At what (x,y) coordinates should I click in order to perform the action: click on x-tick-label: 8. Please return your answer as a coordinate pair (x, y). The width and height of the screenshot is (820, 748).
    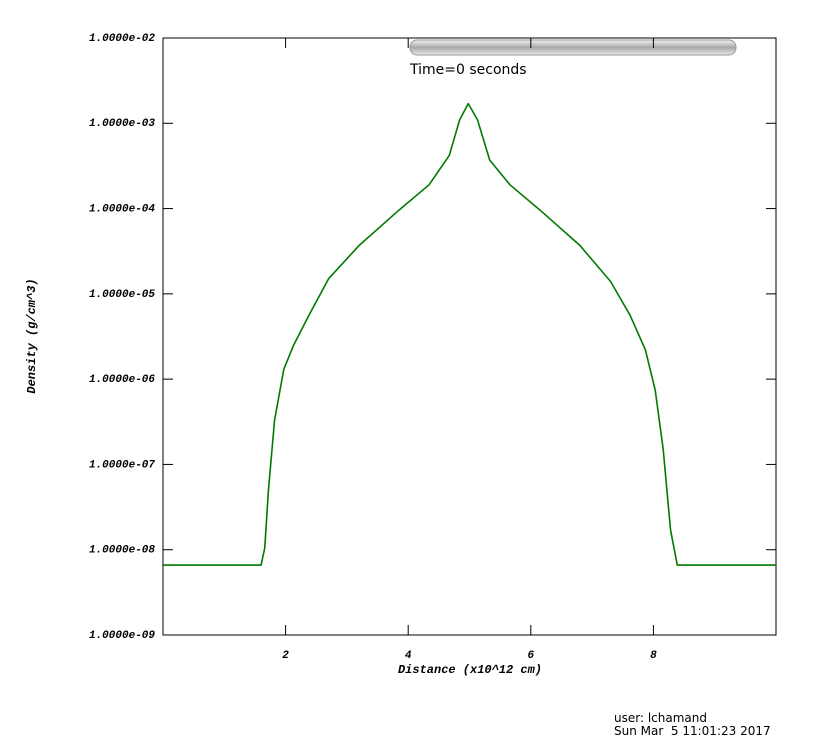
    Looking at the image, I should click on (653, 656).